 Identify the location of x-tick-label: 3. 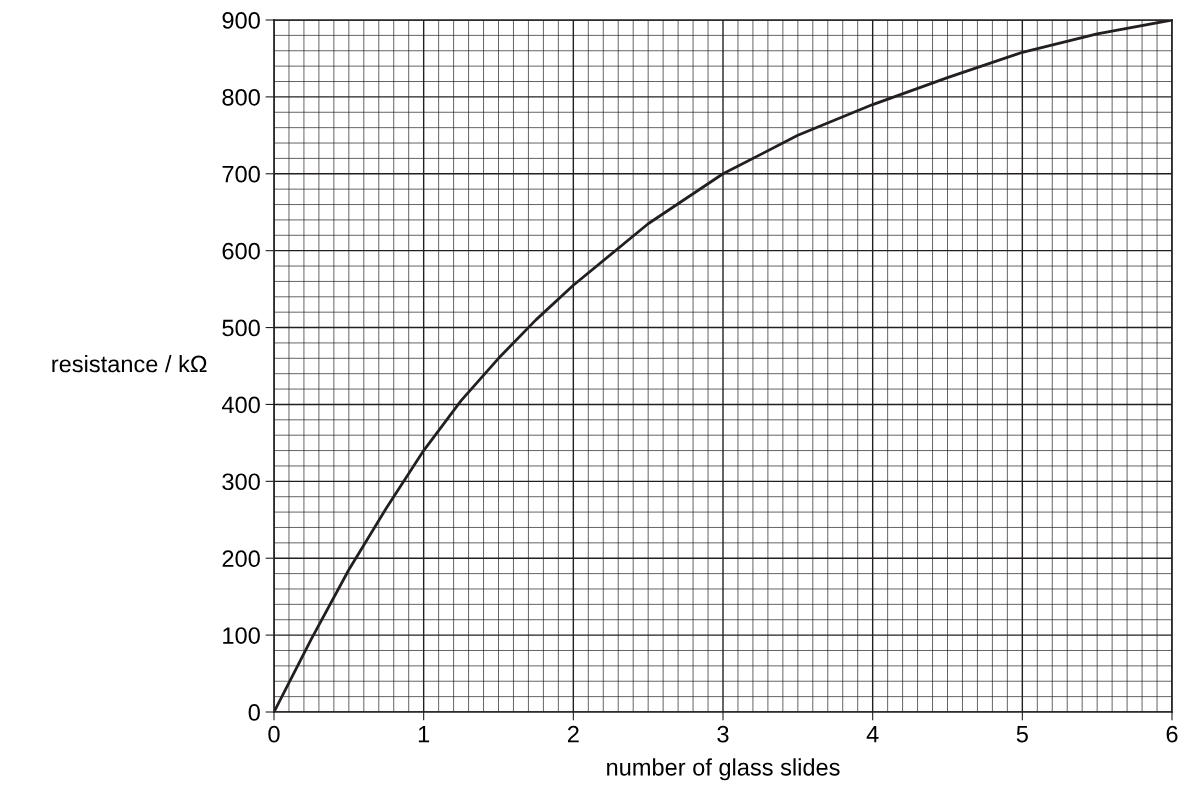
(723, 734).